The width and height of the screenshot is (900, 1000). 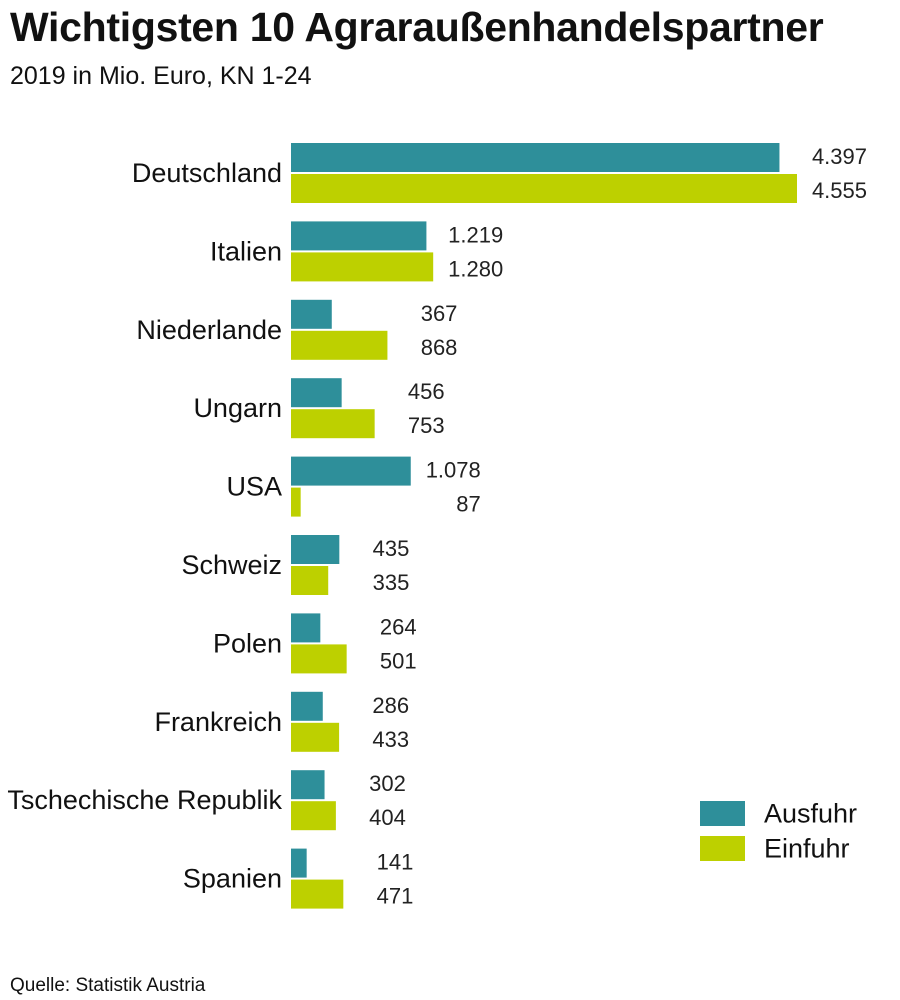 I want to click on legend-swatch-ausfuhr, so click(x=722, y=813).